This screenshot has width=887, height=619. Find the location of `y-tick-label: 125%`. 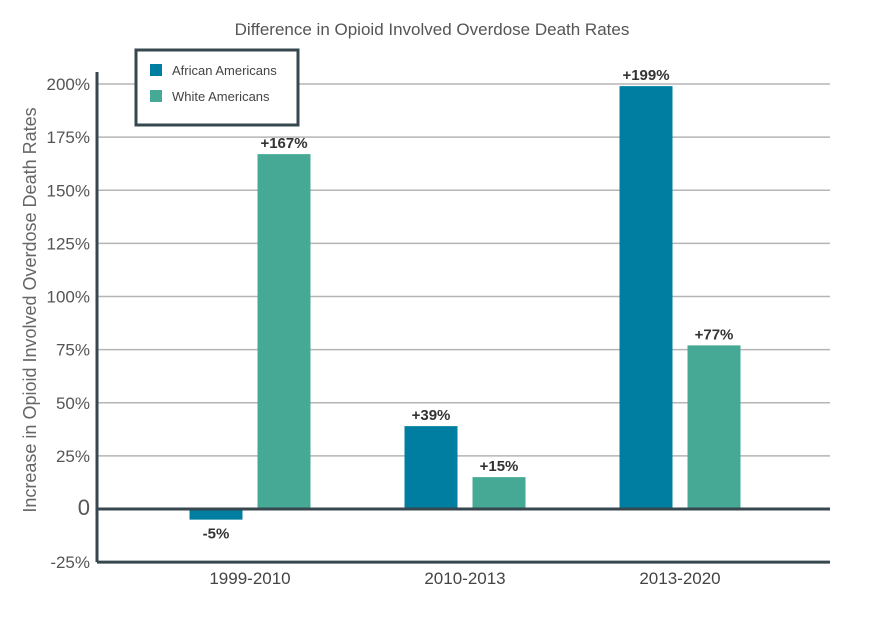

y-tick-label: 125% is located at coordinates (68, 243).